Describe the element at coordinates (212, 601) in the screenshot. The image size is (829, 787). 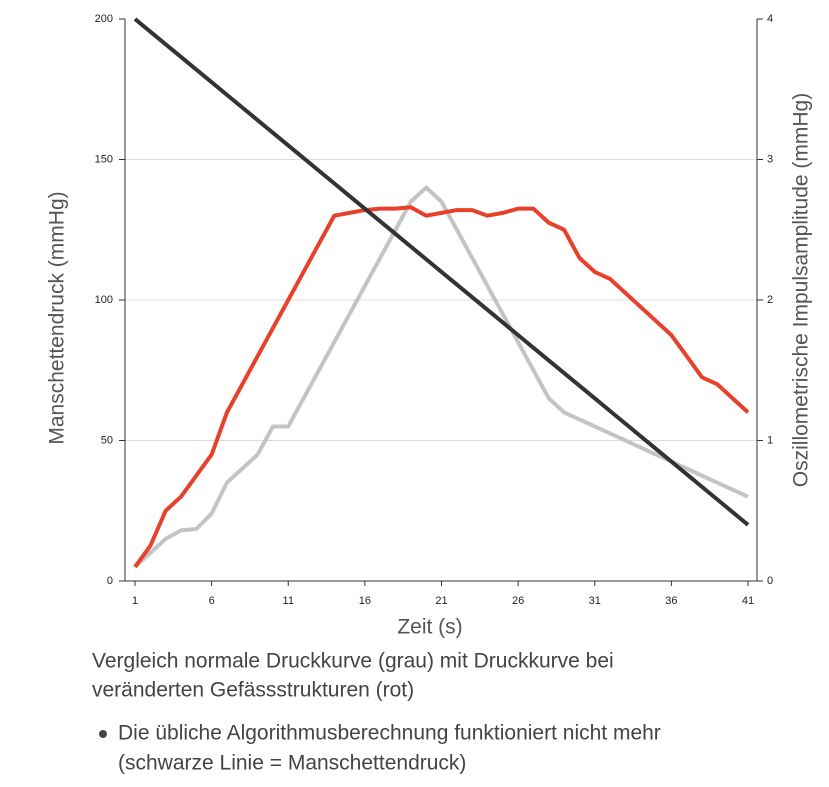
I see `x-tick-label: 6` at that location.